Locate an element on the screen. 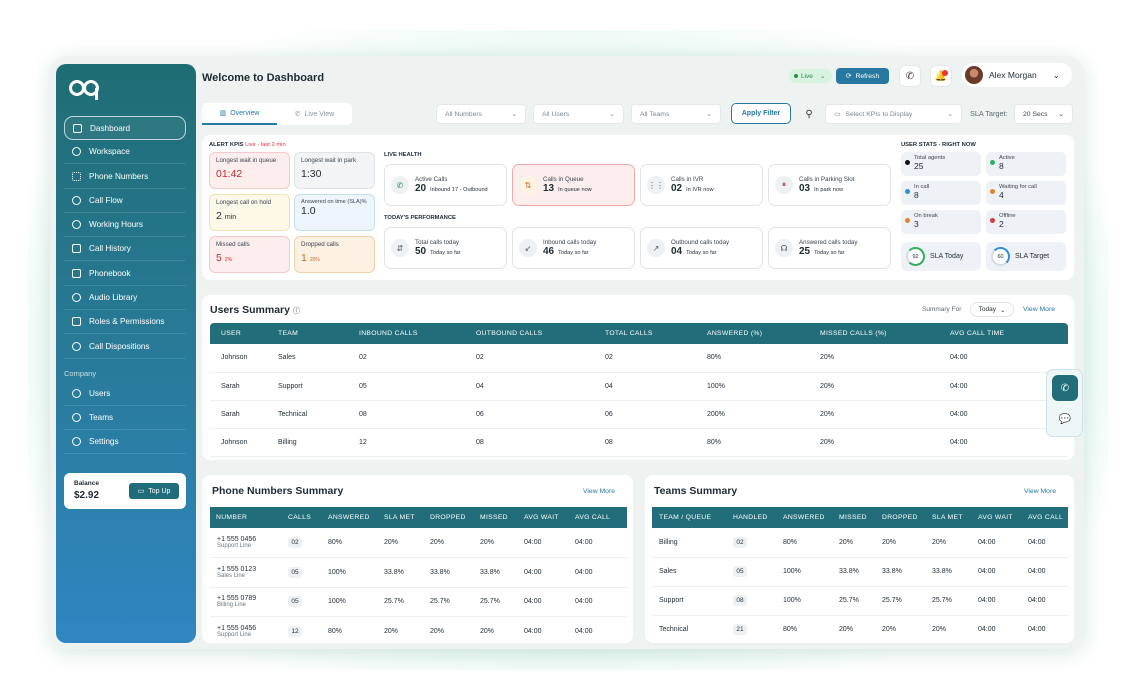  sidebar-item-working-hours: Working Hours is located at coordinates (125, 225).